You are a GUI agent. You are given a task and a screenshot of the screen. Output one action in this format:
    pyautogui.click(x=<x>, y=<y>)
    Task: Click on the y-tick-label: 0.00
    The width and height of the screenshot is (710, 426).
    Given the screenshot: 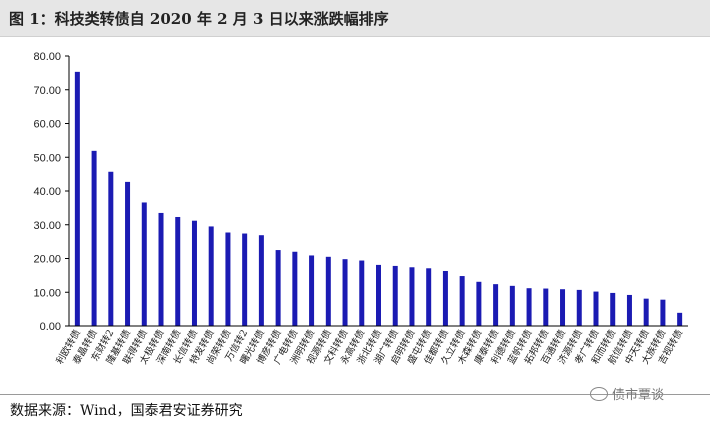 What is the action you would take?
    pyautogui.click(x=50, y=327)
    